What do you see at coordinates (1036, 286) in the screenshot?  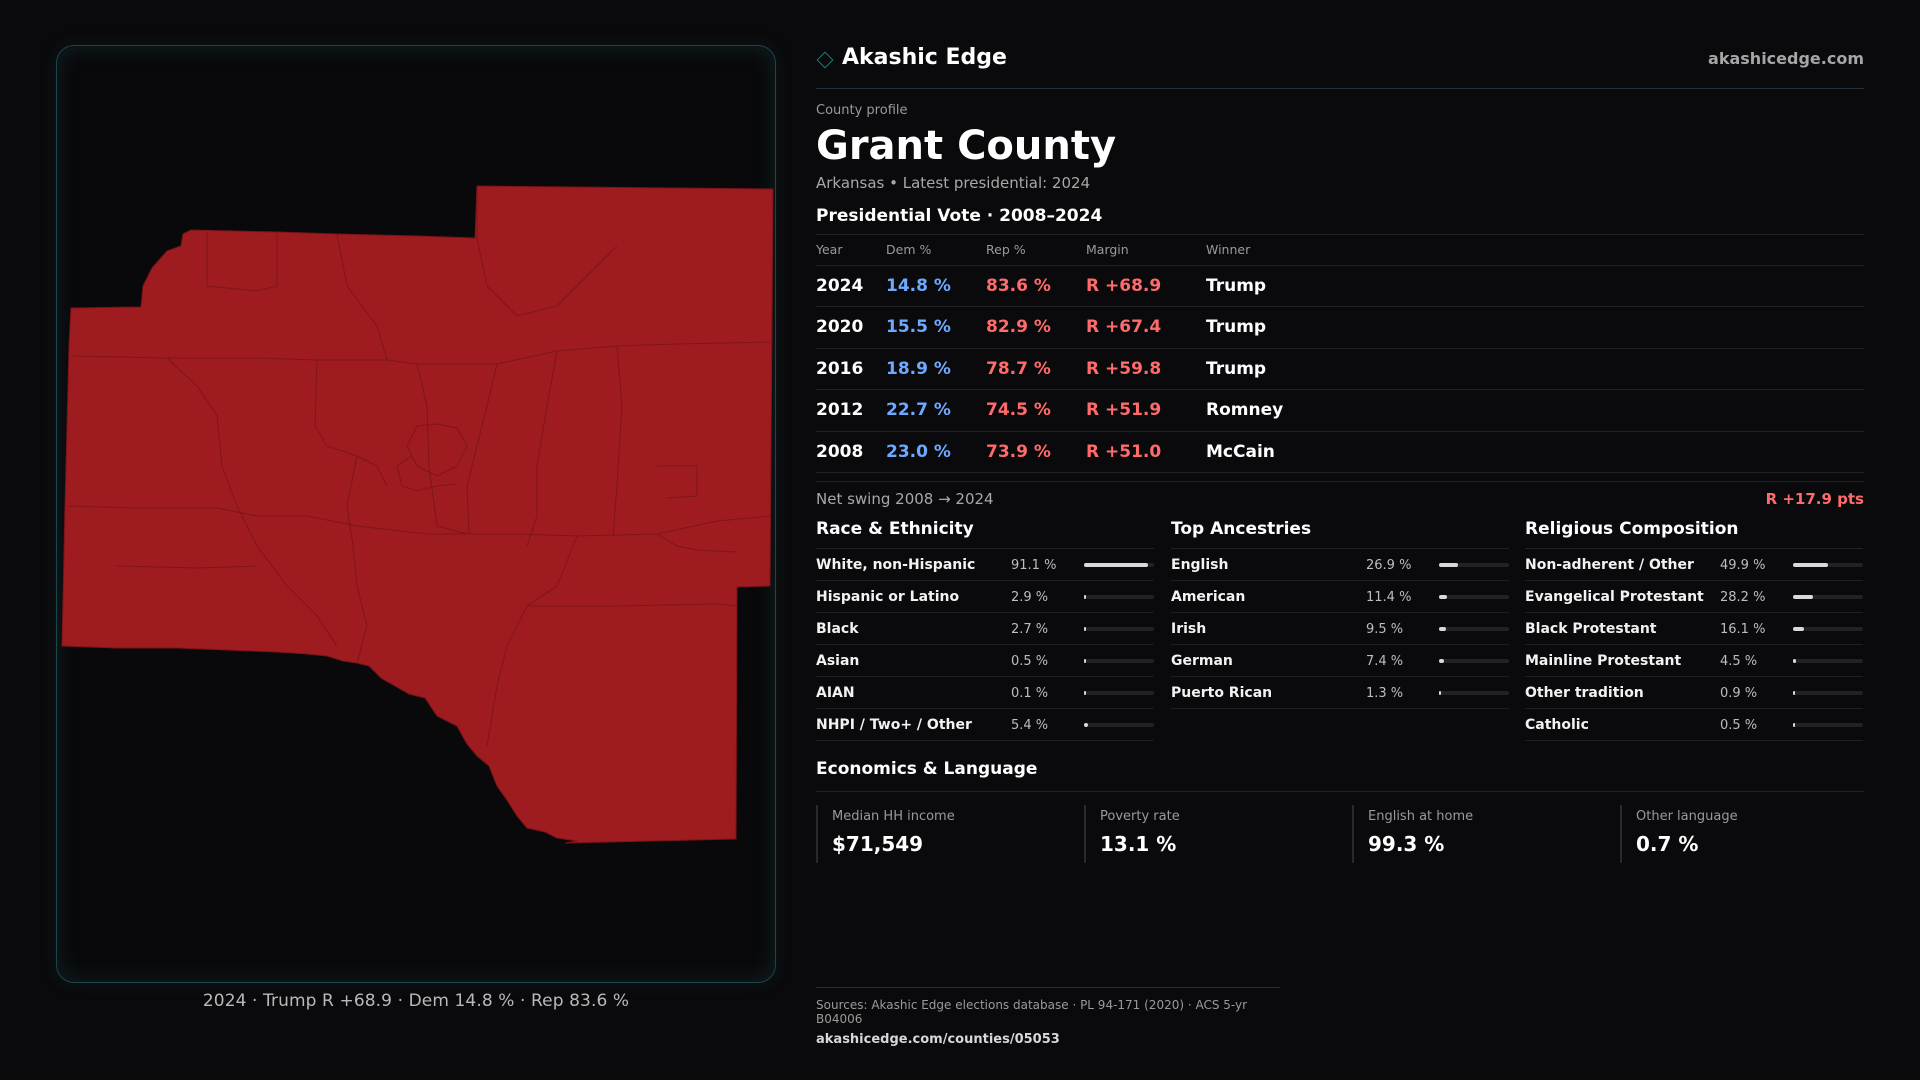 I see `cell-rep: 83.6 %` at bounding box center [1036, 286].